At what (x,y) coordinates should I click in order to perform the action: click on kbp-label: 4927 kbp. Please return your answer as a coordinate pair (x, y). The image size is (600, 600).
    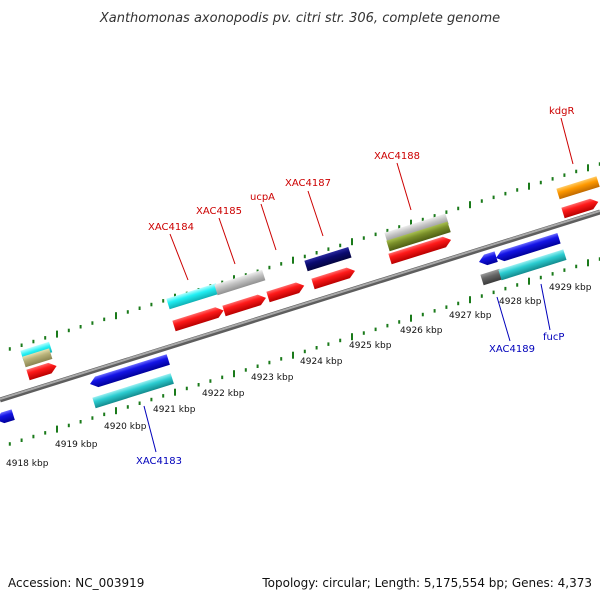
    Looking at the image, I should click on (470, 316).